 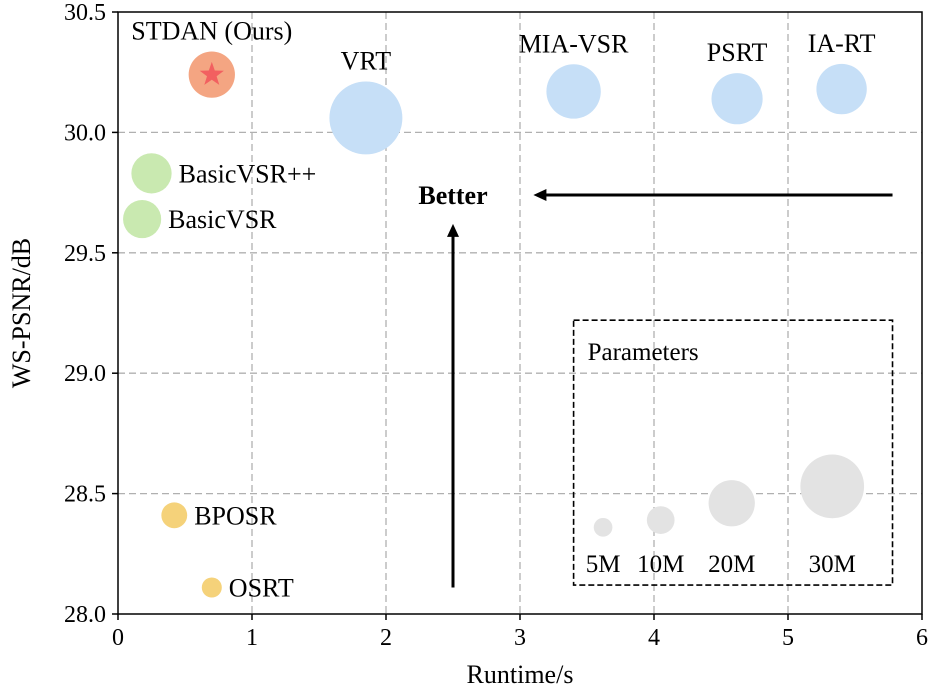 I want to click on size-legend-label: 5M, so click(x=603, y=564).